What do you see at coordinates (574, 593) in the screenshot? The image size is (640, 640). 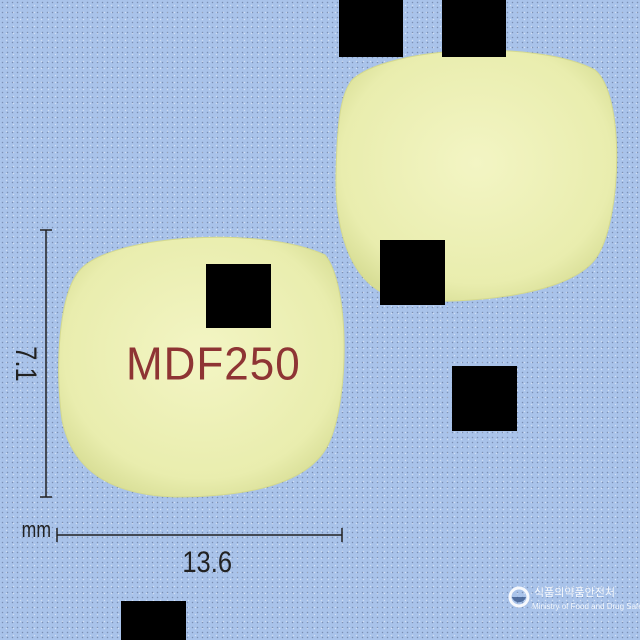 I see `watermark-korean-text: 식품의약품안전처` at bounding box center [574, 593].